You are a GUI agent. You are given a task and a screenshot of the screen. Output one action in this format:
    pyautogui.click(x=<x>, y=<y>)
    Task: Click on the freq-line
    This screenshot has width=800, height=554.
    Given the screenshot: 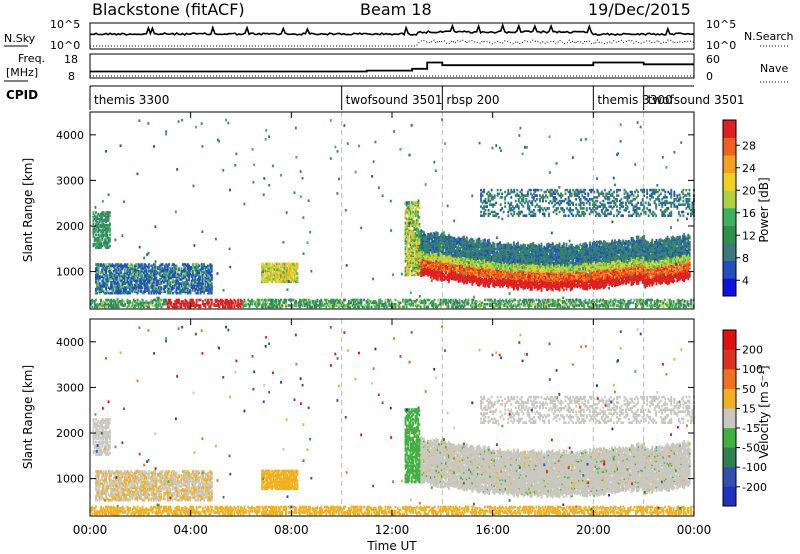 What is the action you would take?
    pyautogui.click(x=392, y=67)
    